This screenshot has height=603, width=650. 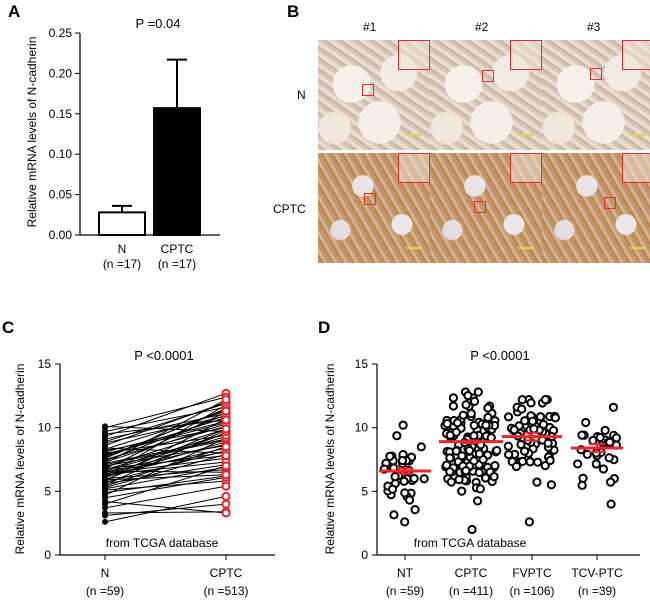 What do you see at coordinates (289, 209) in the screenshot?
I see `ihc-row-label: CPTC` at bounding box center [289, 209].